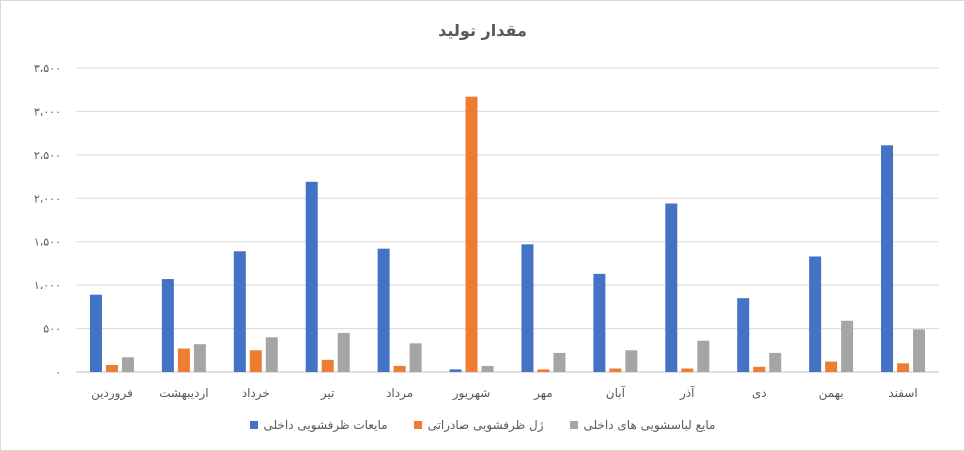  Describe the element at coordinates (485, 425) in the screenshot. I see `legend-label: ژل ظرفشویی صادراتی` at that location.